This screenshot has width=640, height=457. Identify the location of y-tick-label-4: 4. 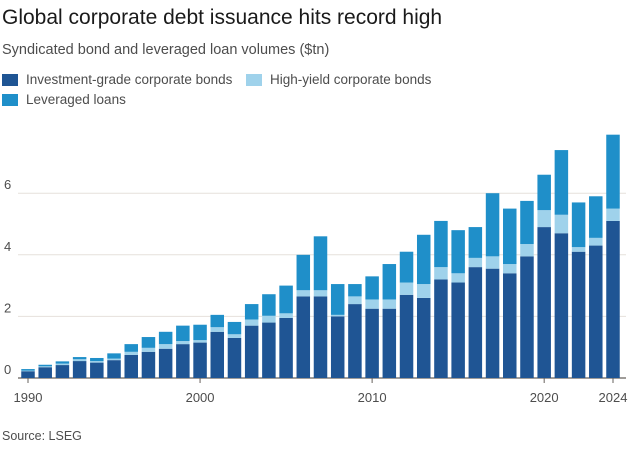
(7, 246).